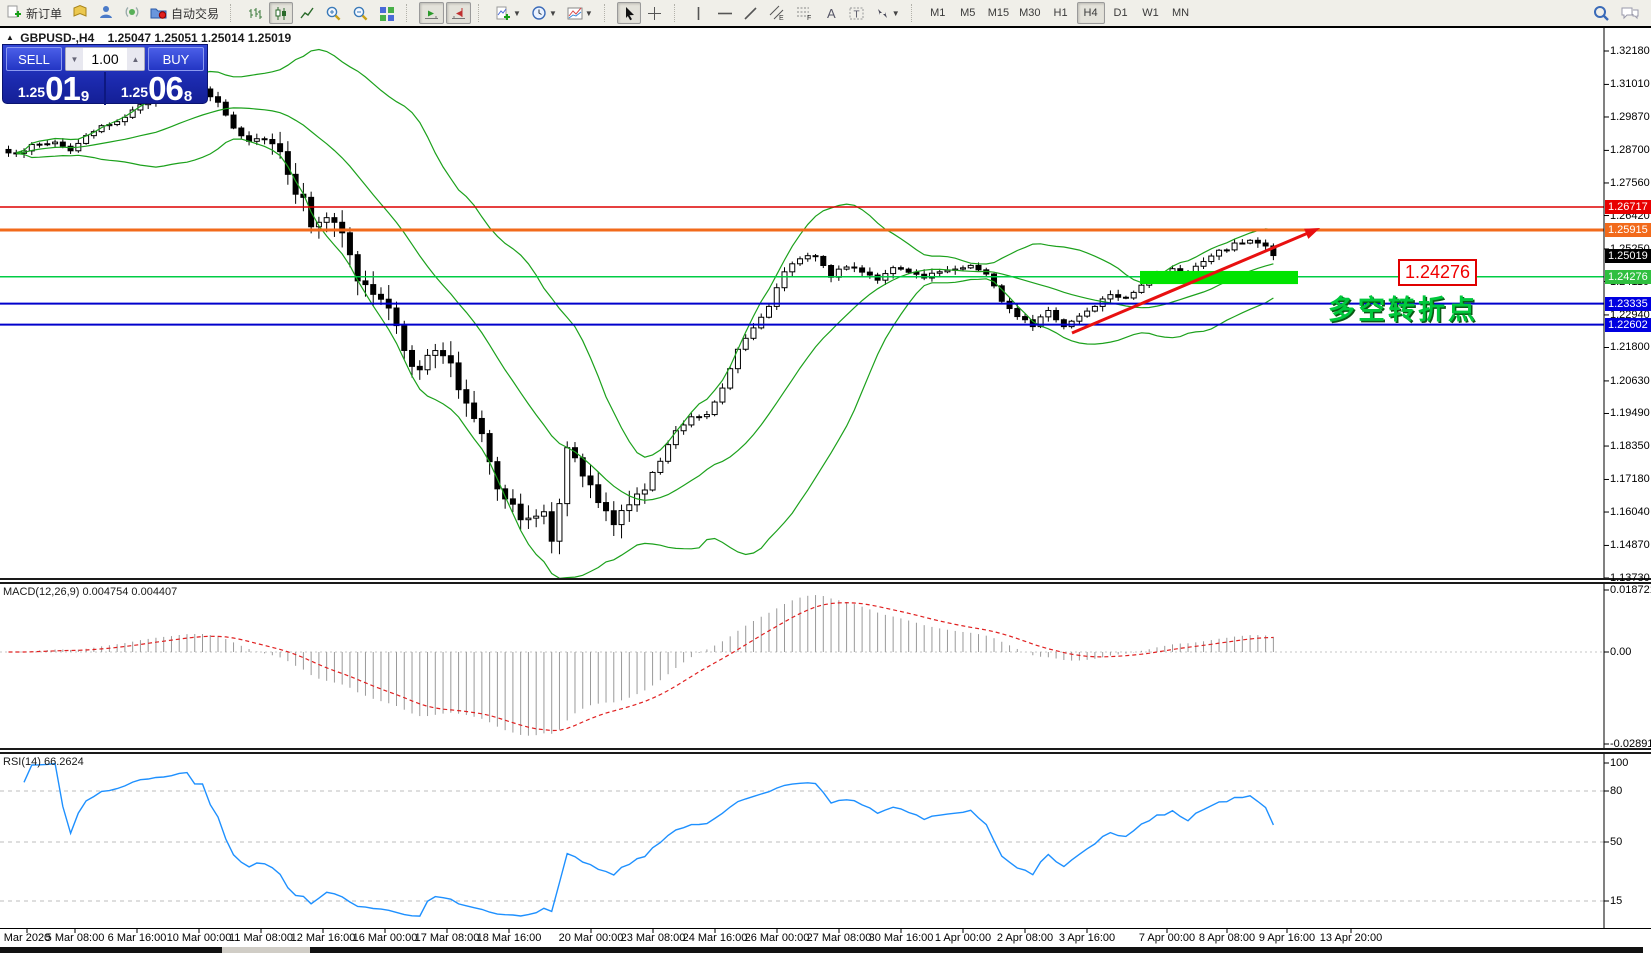 This screenshot has width=1651, height=953. I want to click on horizontal-line-button, so click(725, 13).